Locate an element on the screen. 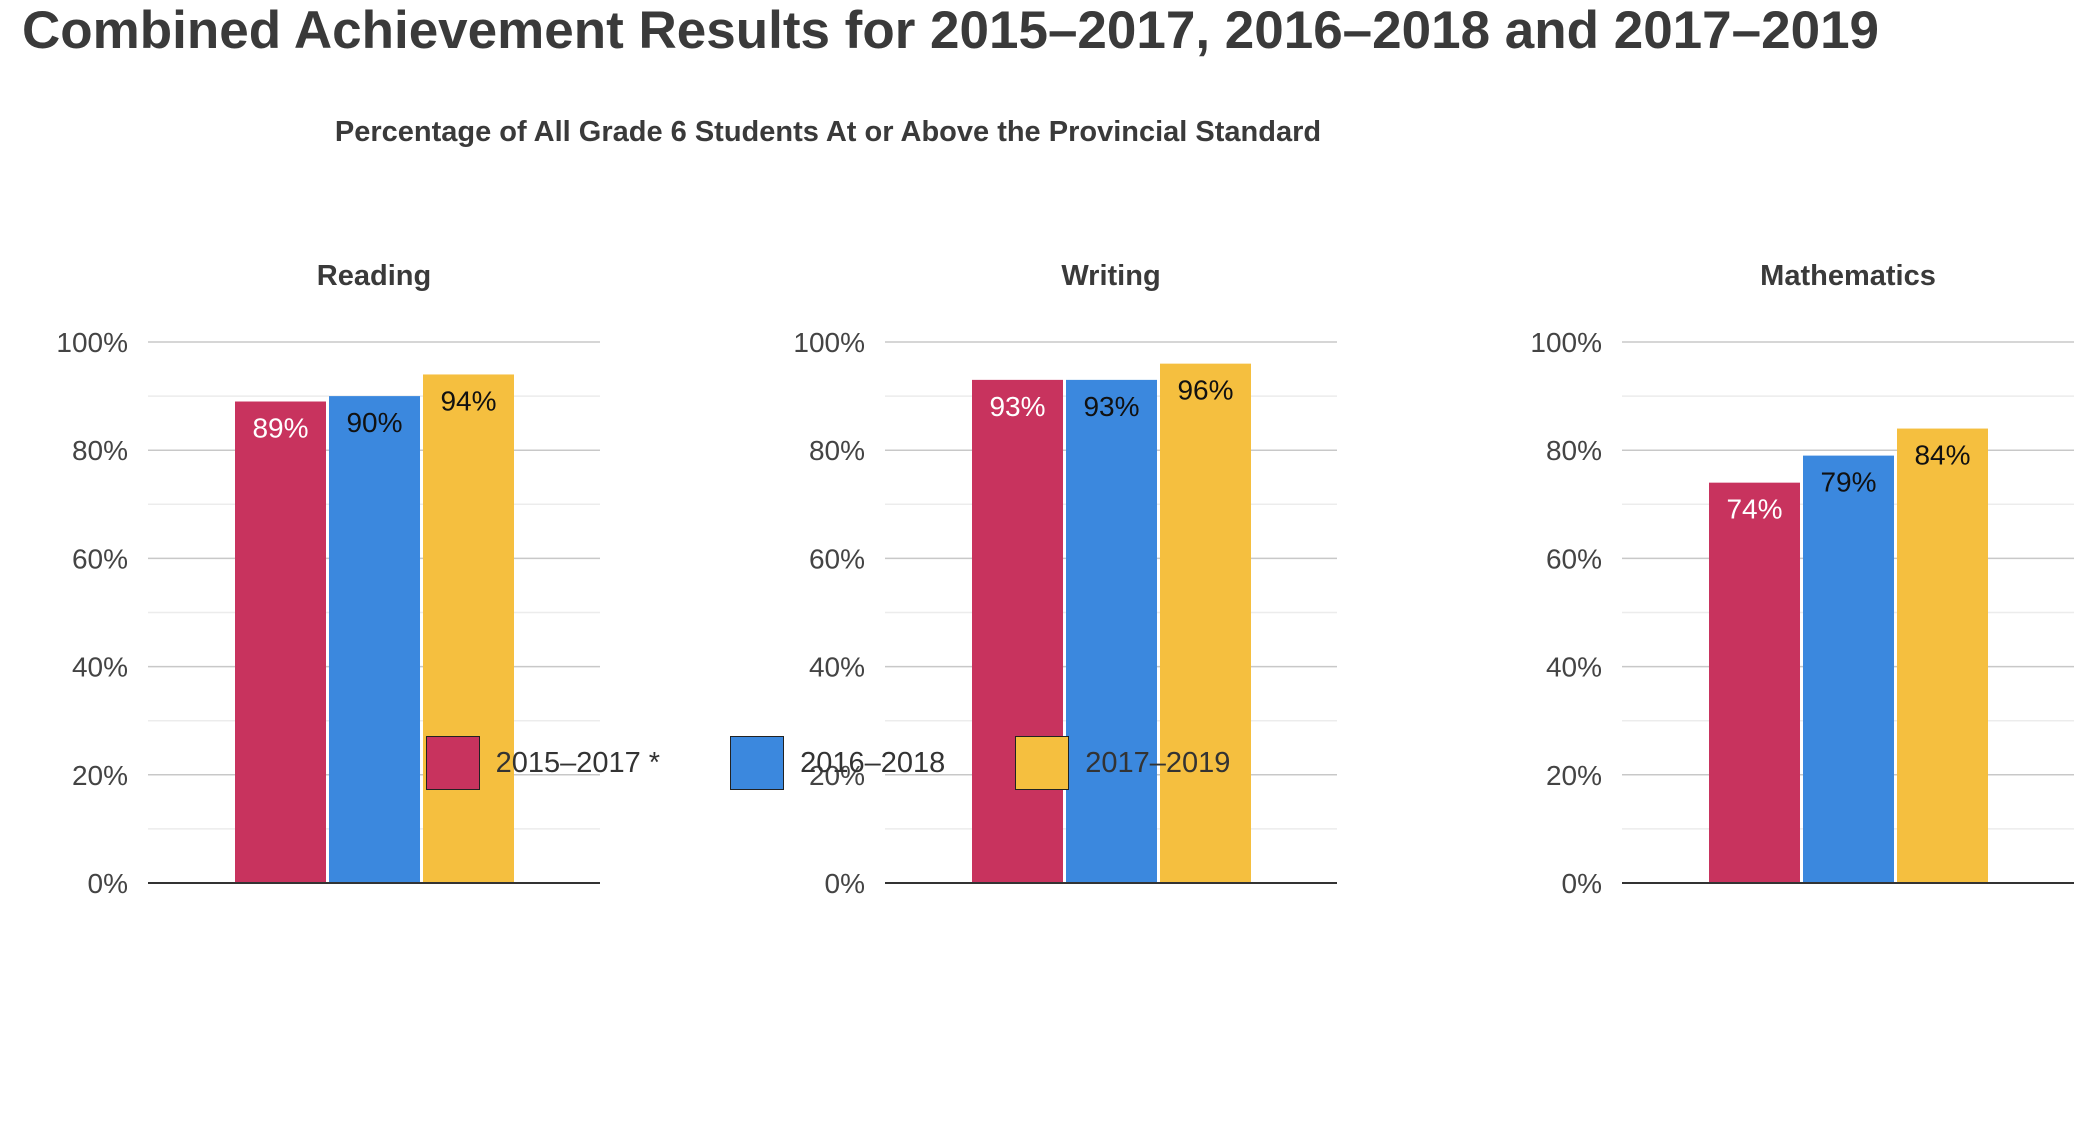 The image size is (2092, 1148). bar-value-label: 79% is located at coordinates (1848, 482).